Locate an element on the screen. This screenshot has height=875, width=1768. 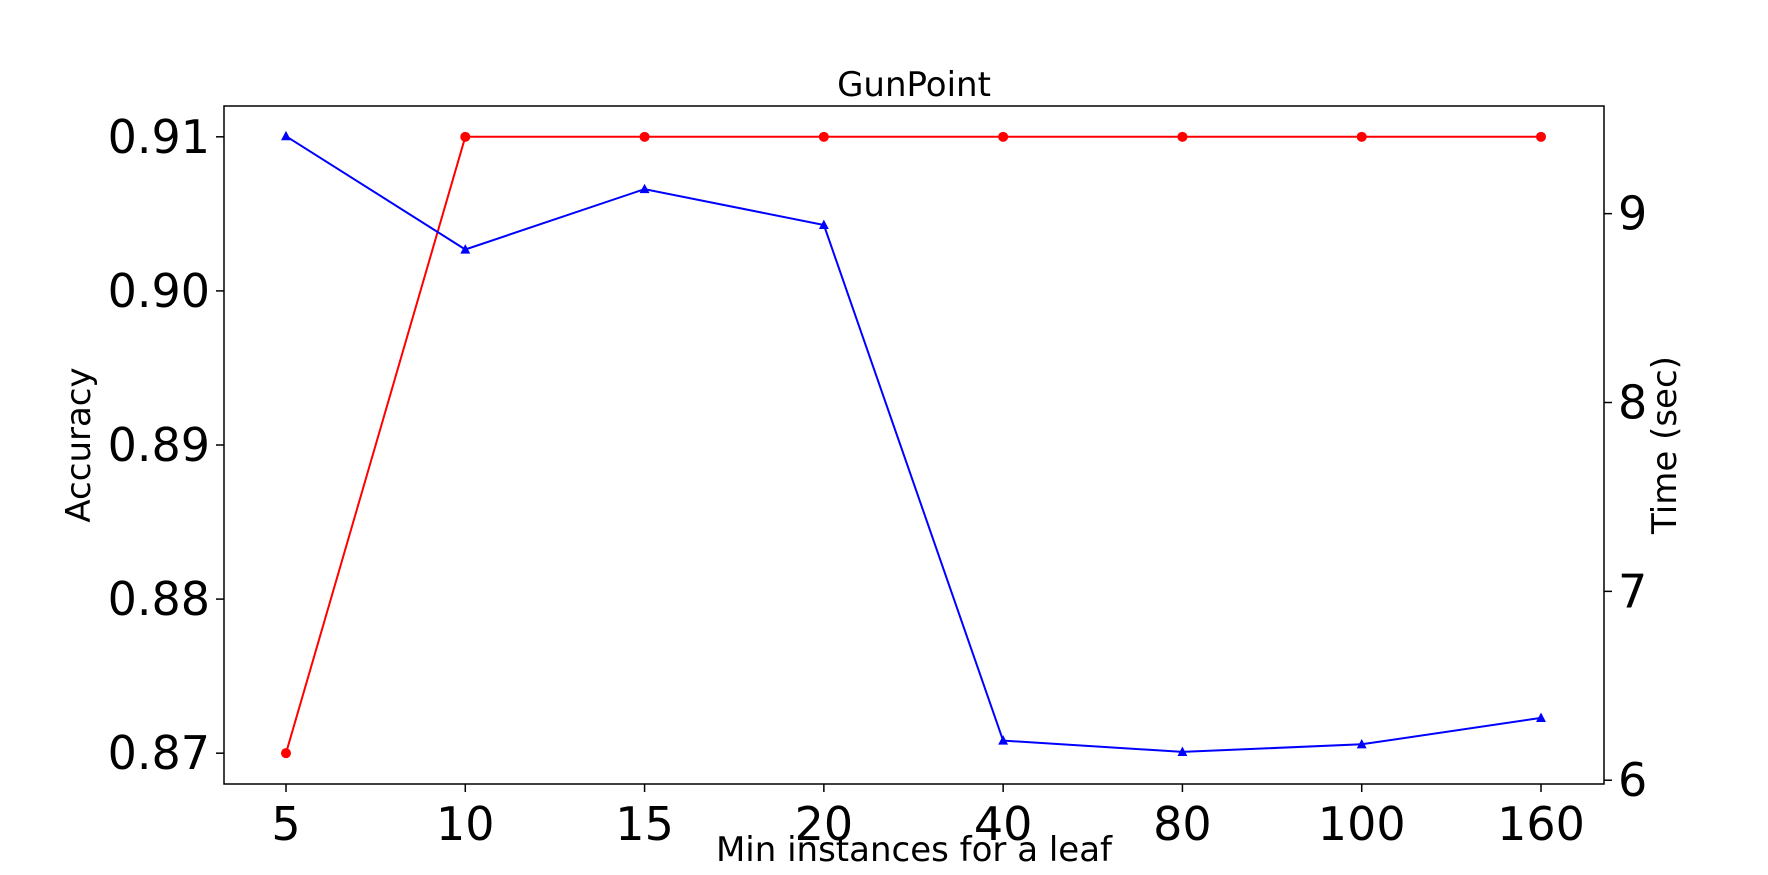
x-tick-label: 20 is located at coordinates (824, 824).